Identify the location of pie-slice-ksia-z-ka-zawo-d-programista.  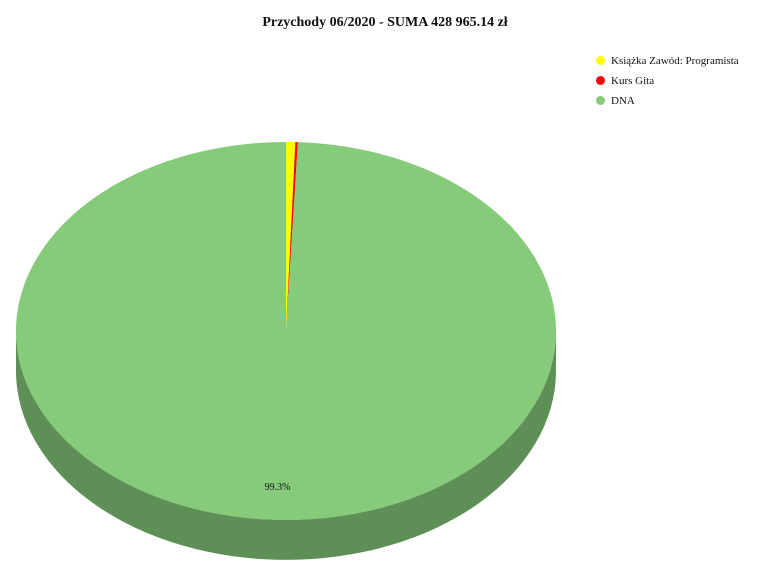
(291, 236).